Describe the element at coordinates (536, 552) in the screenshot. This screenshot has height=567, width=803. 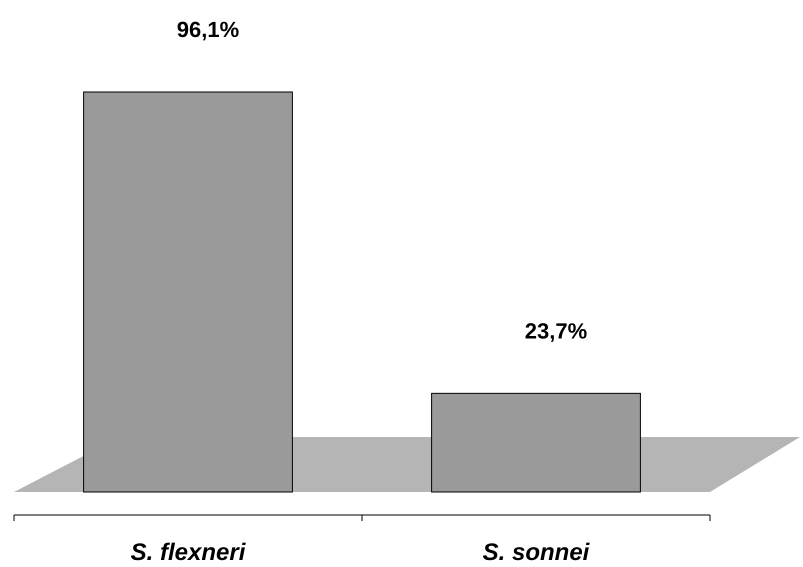
I see `x-tick-label: S. sonnei` at that location.